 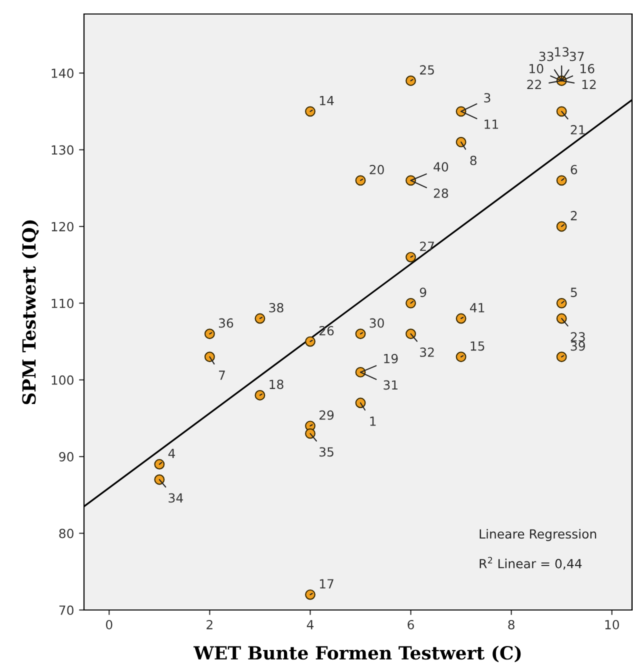 What do you see at coordinates (63, 227) in the screenshot?
I see `y-tick-label: 120` at bounding box center [63, 227].